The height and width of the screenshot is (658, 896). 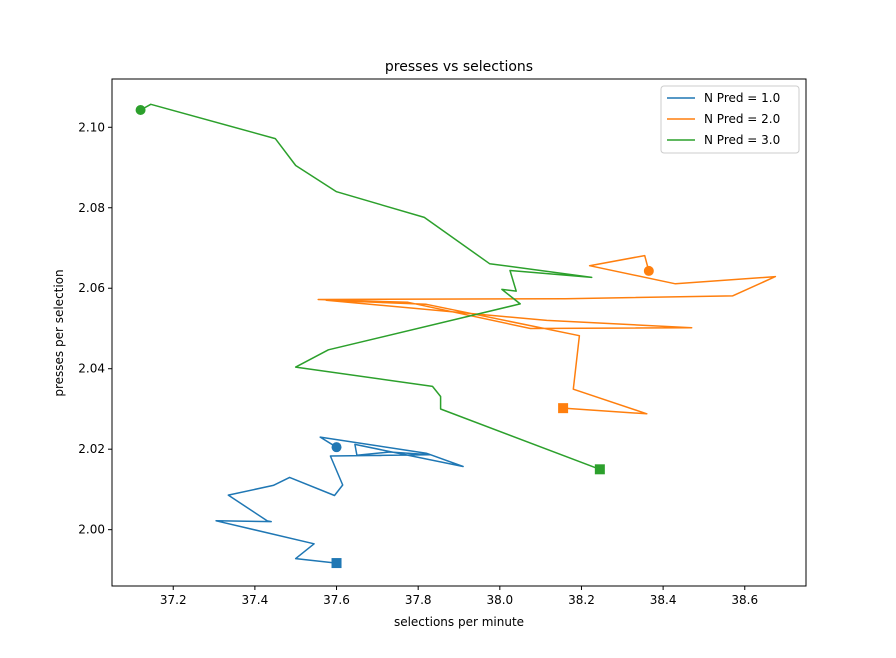 What do you see at coordinates (459, 596) in the screenshot?
I see `x-axis: 37.2 37.4 37.6 37.8 38.0 38.2 38.4 38.6` at bounding box center [459, 596].